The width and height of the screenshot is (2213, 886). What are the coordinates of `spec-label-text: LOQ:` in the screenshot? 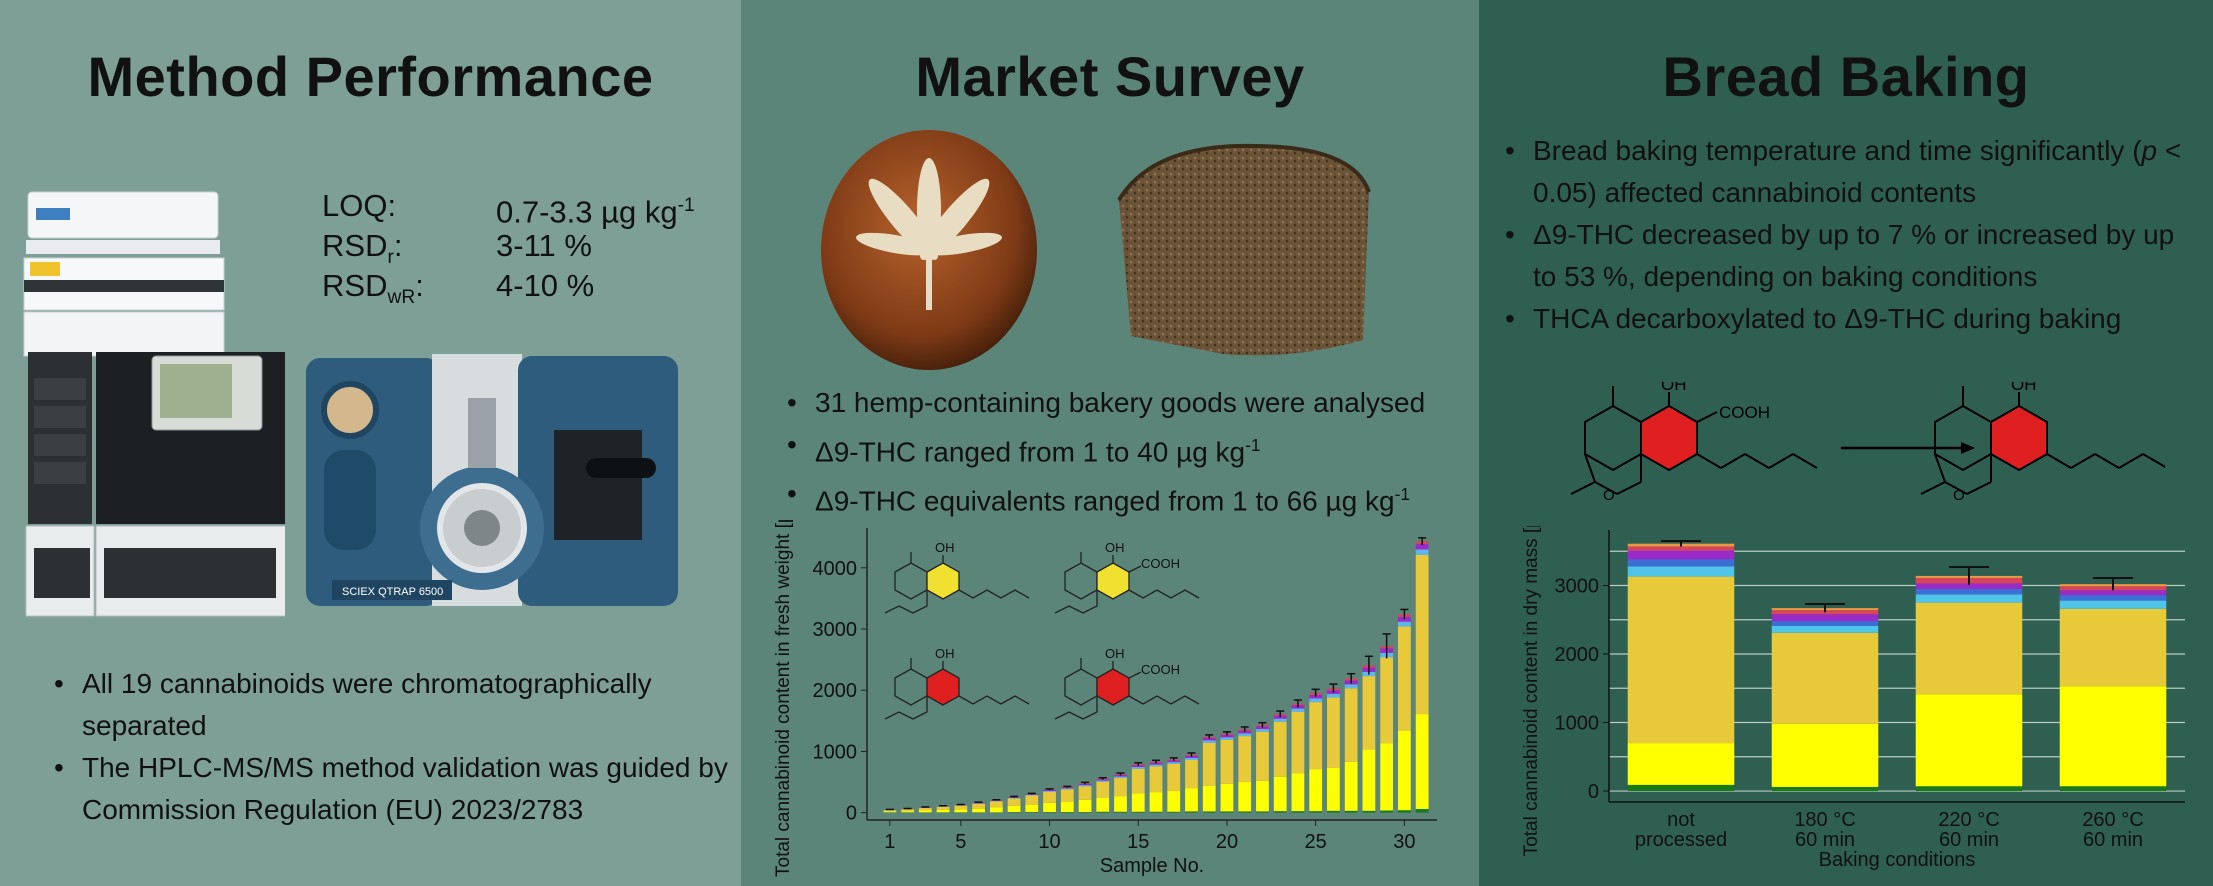 It's located at (359, 205).